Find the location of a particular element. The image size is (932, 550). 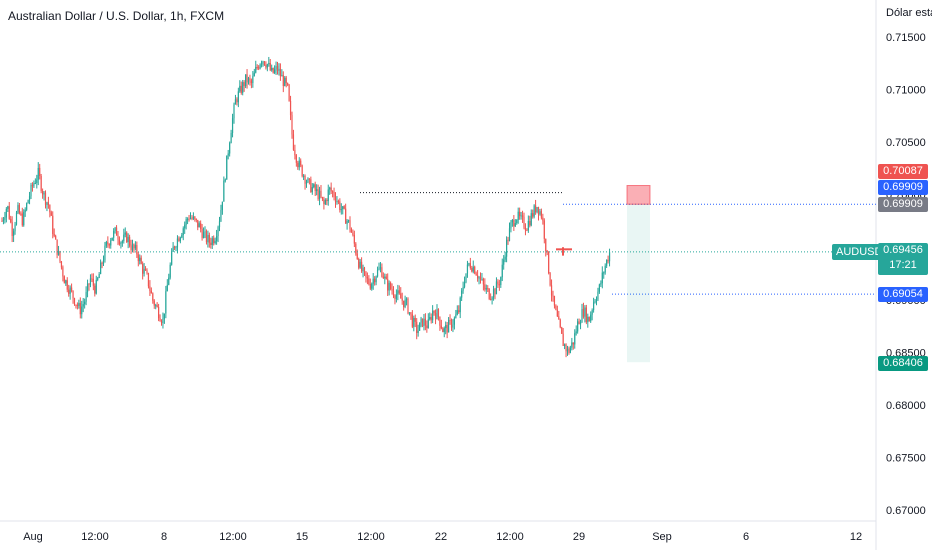

x-tick-label: 15 is located at coordinates (302, 537).